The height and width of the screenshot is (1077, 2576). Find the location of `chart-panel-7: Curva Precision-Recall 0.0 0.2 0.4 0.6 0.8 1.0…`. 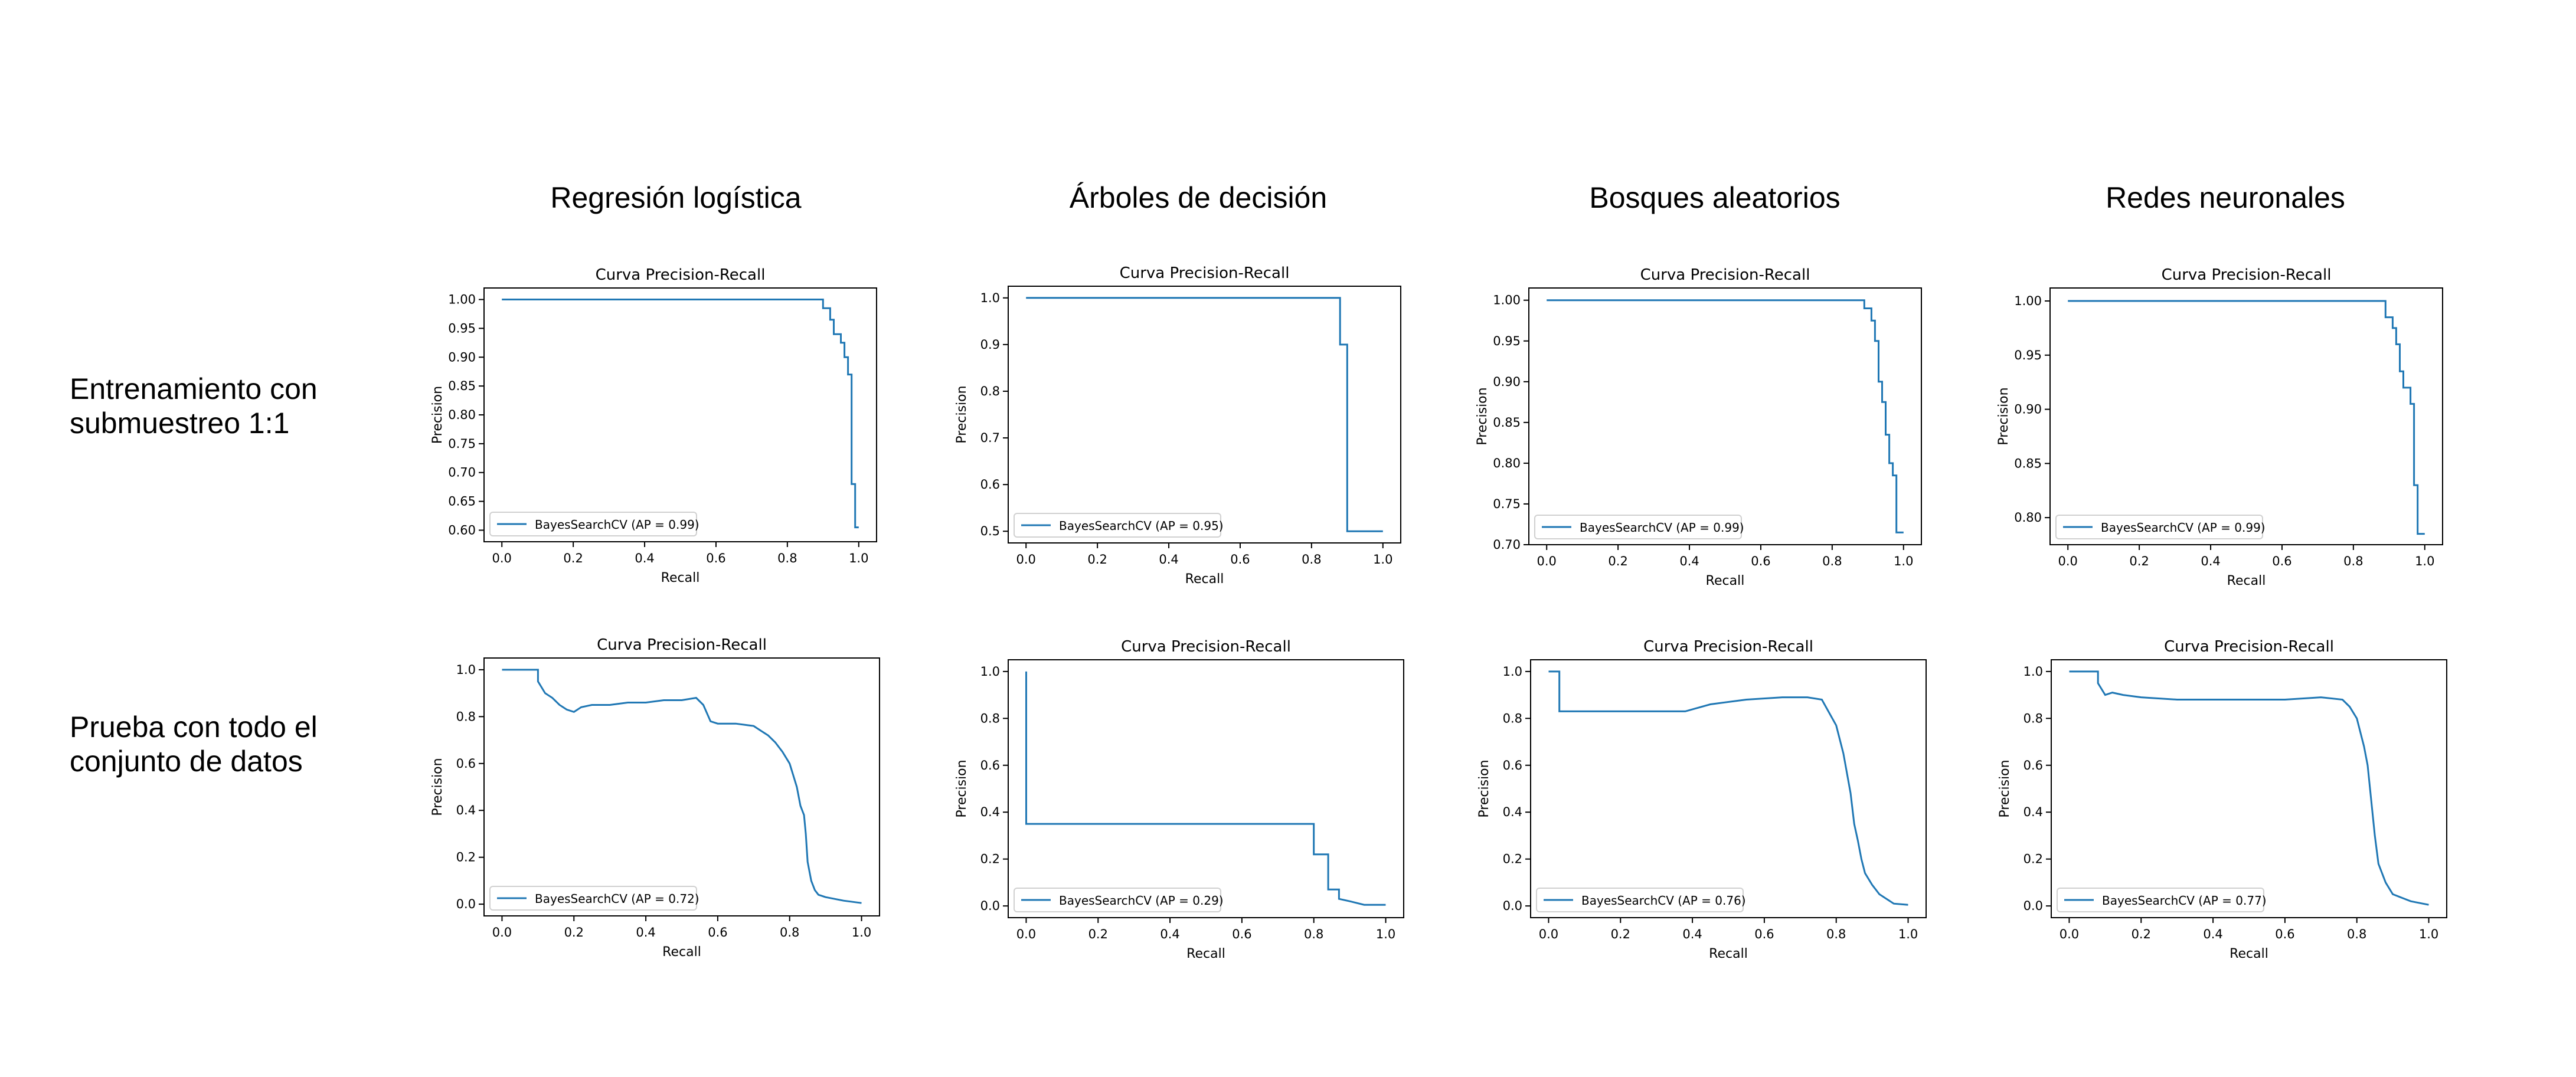

chart-panel-7: Curva Precision-Recall 0.0 0.2 0.4 0.6 0.8 1.0… is located at coordinates (1702, 800).